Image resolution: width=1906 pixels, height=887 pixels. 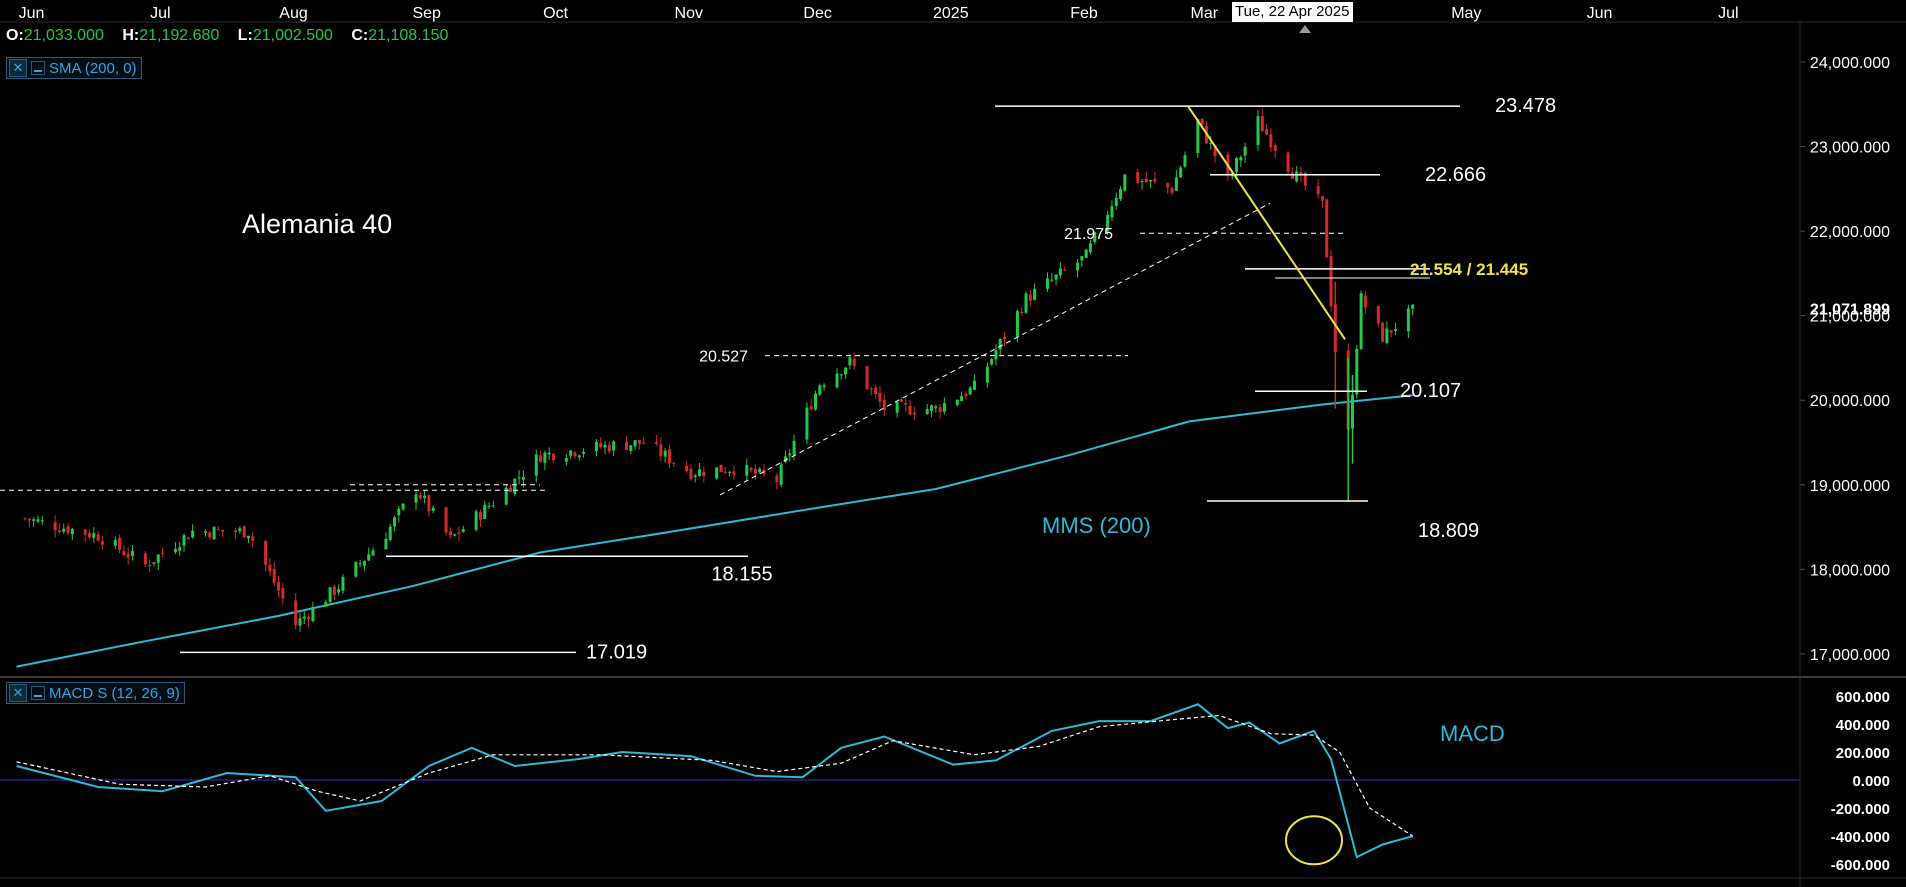 I want to click on price-tick-label: 18,000.000, so click(x=1850, y=570).